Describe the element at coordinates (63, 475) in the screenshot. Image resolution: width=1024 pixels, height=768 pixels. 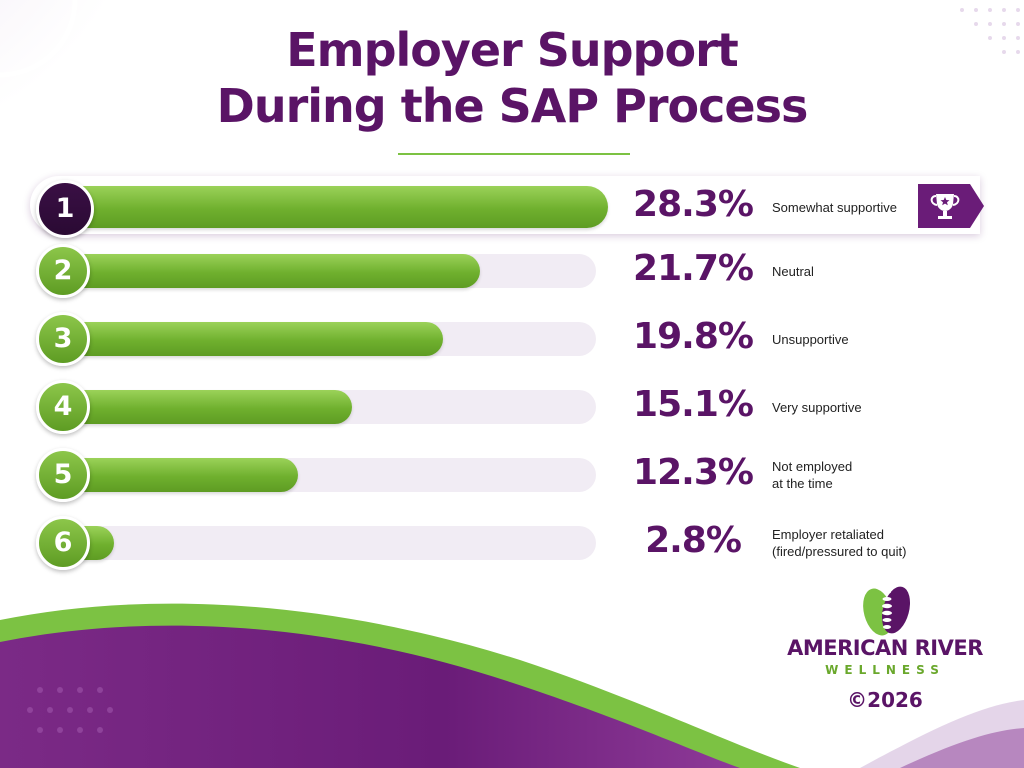
I see `rank-badge: 5` at that location.